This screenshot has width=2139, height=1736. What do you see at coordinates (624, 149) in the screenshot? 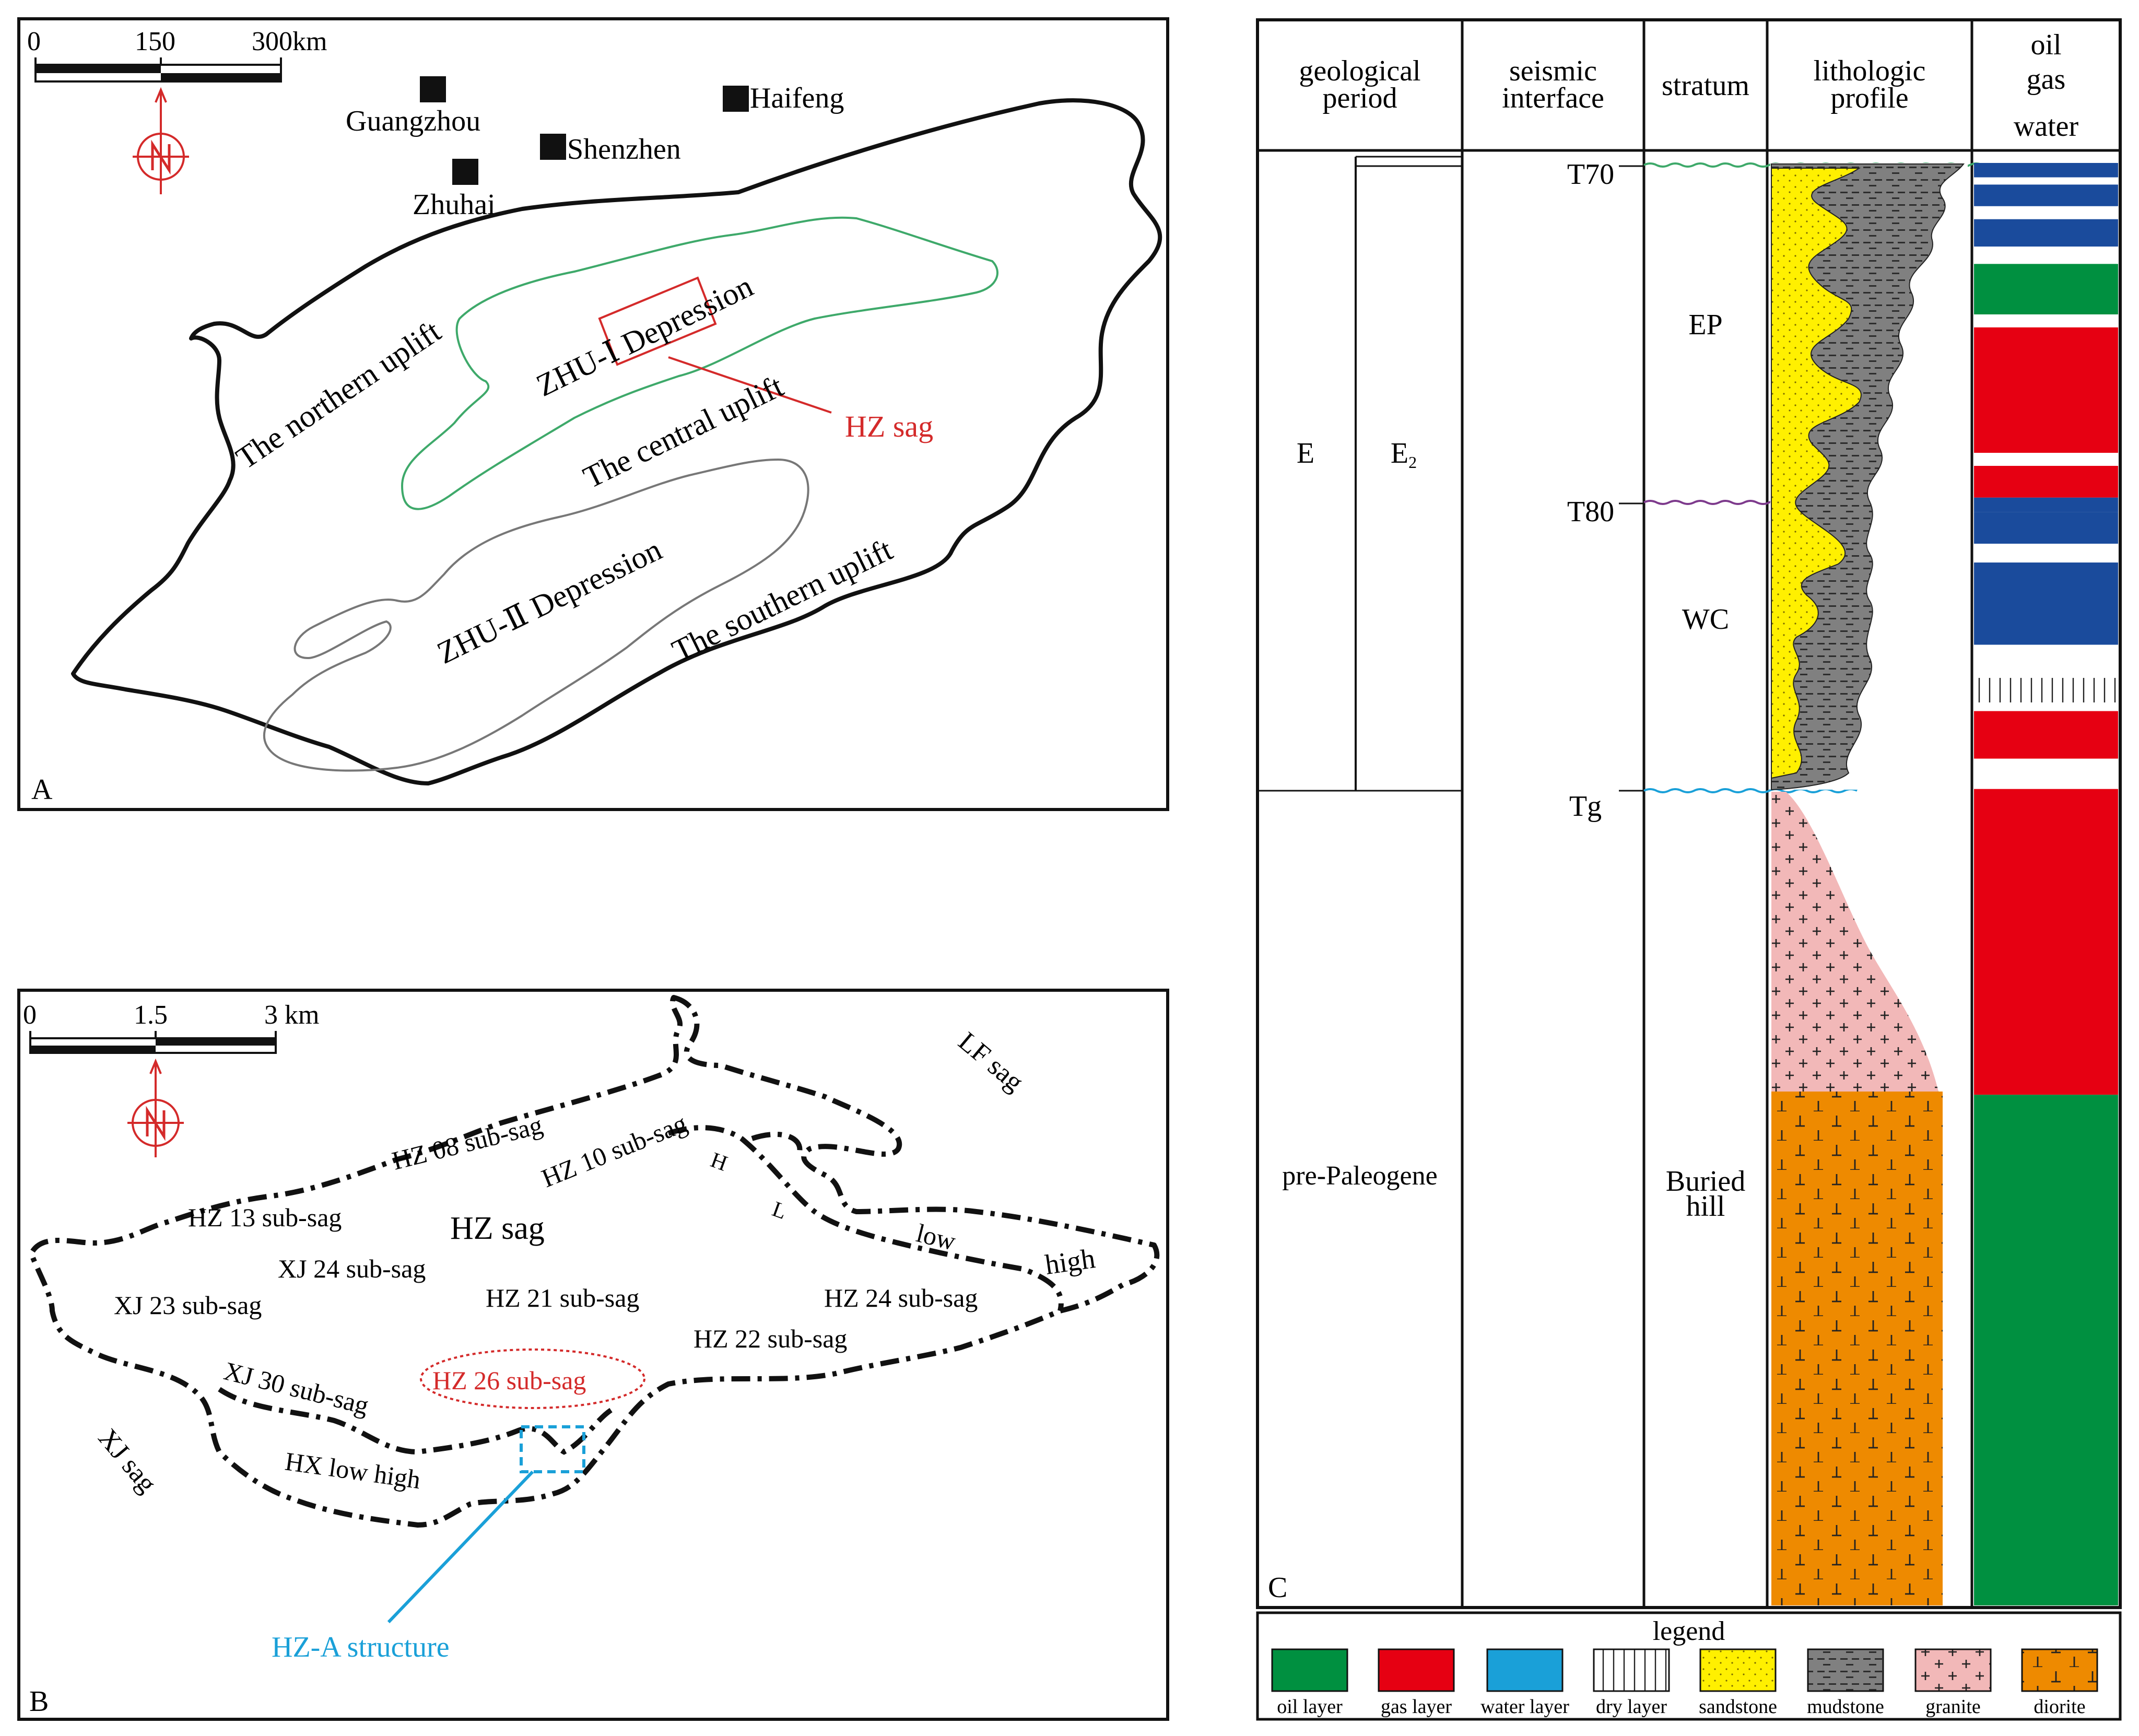
I see `city-shenzhen: Shenzhen` at bounding box center [624, 149].